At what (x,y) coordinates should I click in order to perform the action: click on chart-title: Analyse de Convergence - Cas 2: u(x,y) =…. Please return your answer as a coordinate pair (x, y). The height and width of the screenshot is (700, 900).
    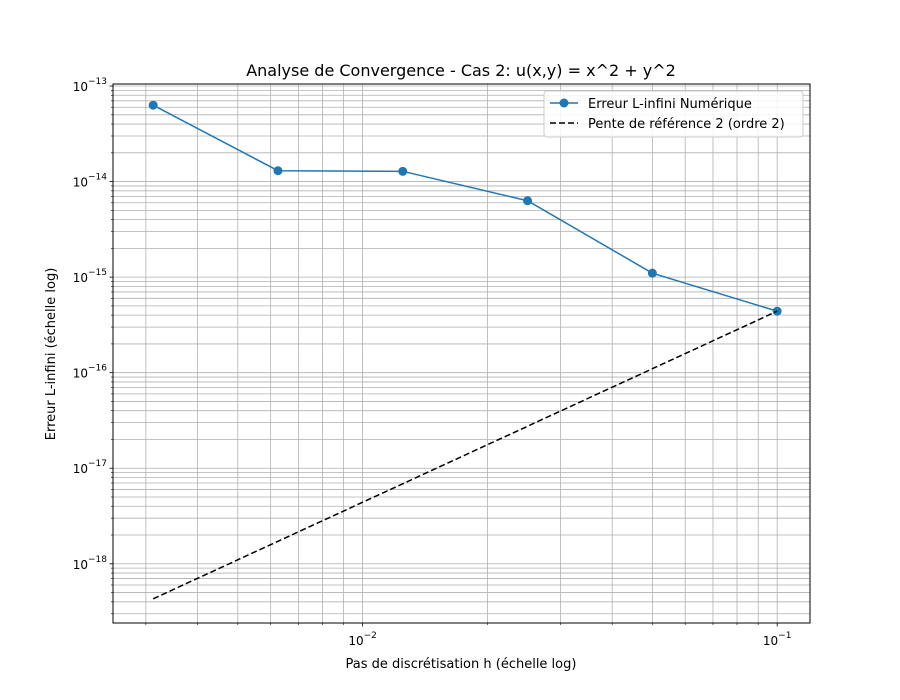
    Looking at the image, I should click on (461, 70).